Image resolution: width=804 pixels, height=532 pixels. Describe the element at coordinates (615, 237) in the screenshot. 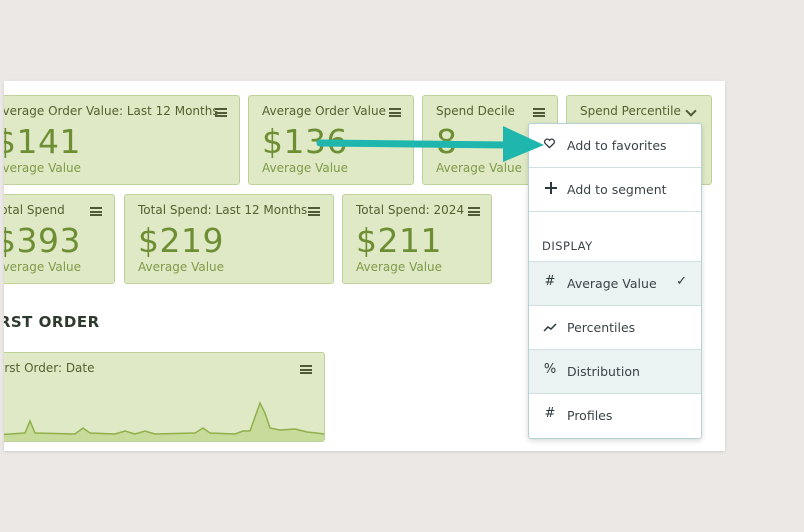

I see `display-section-header: DISPLAY` at that location.